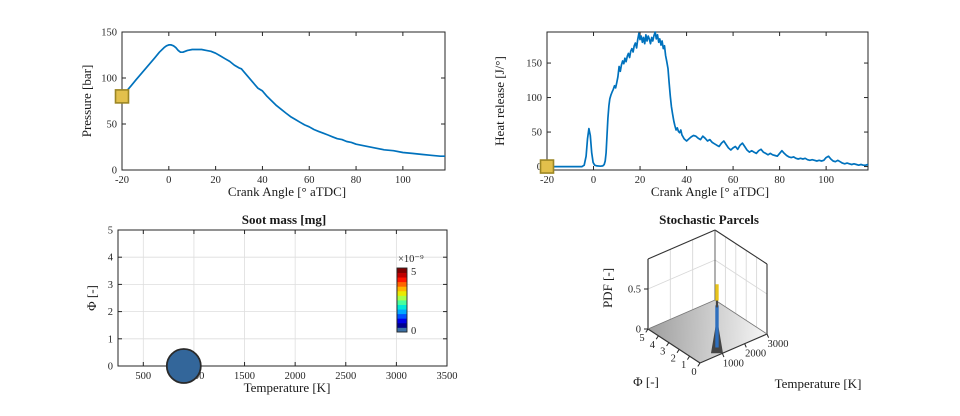  I want to click on soot-mass-plot: 50010001500200025003000350001234550×10⁻⁹, so click(283, 305).